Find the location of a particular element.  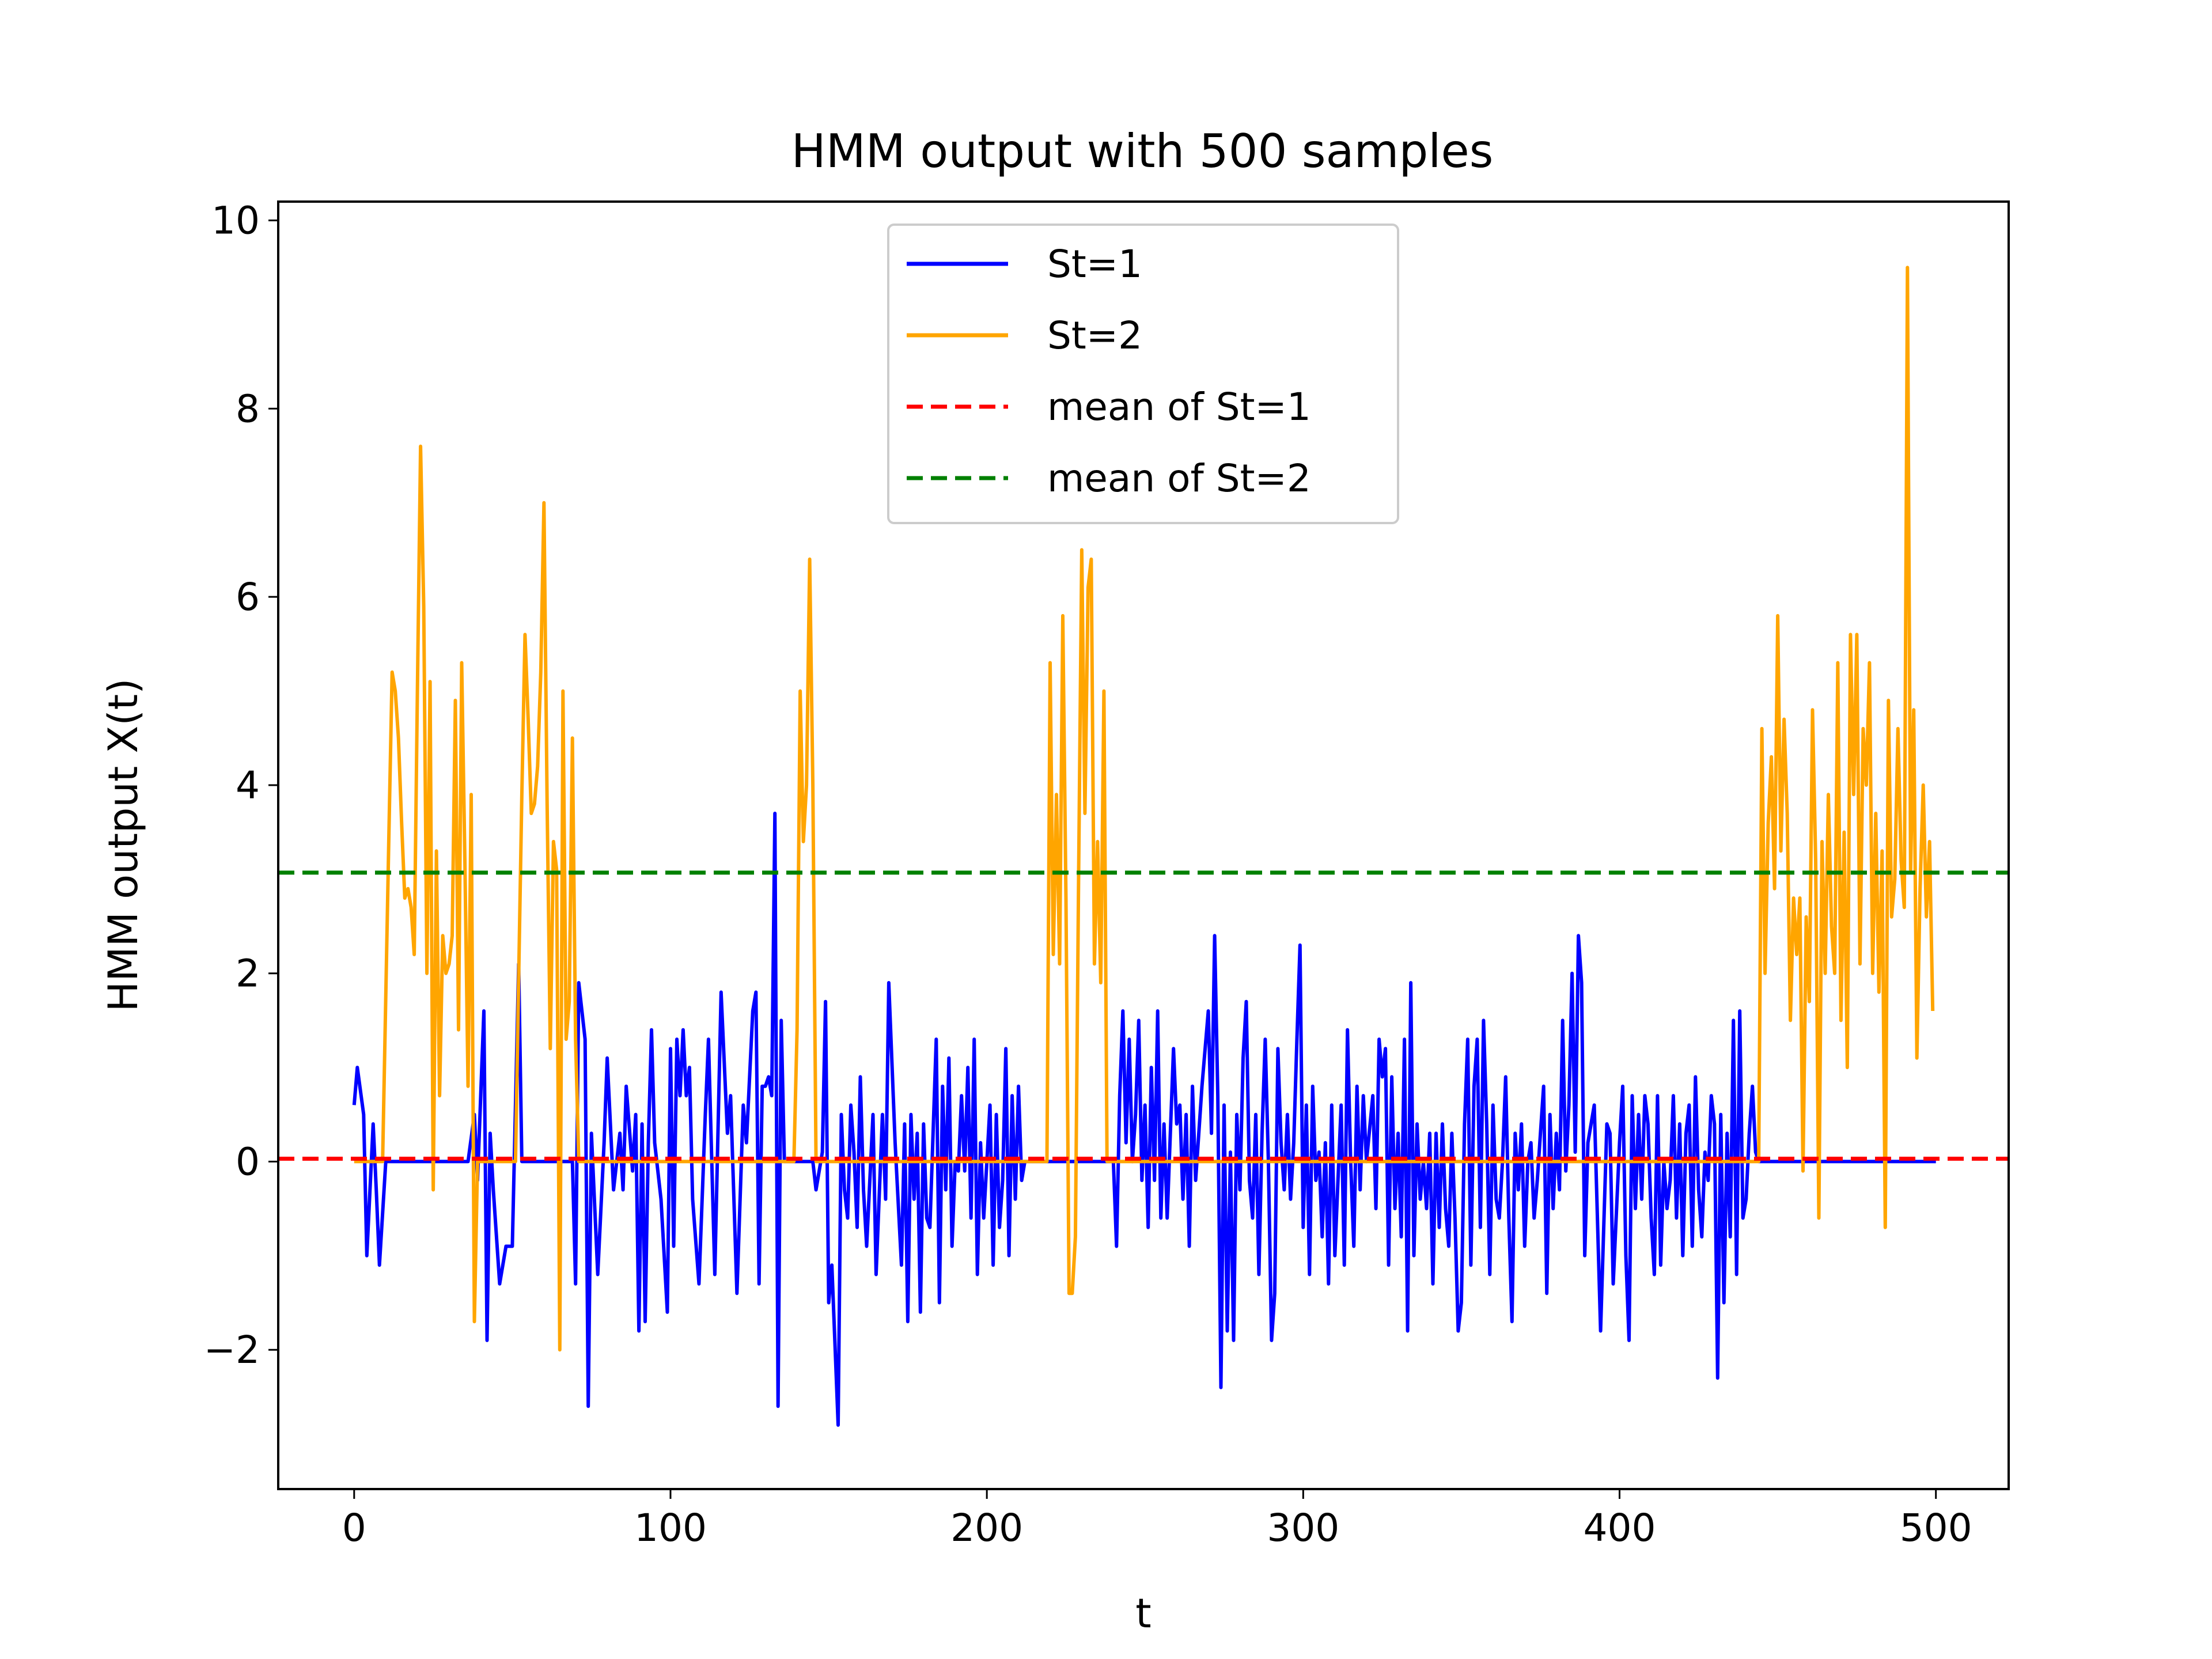

legend-label-st-1: St=1 is located at coordinates (1094, 264).